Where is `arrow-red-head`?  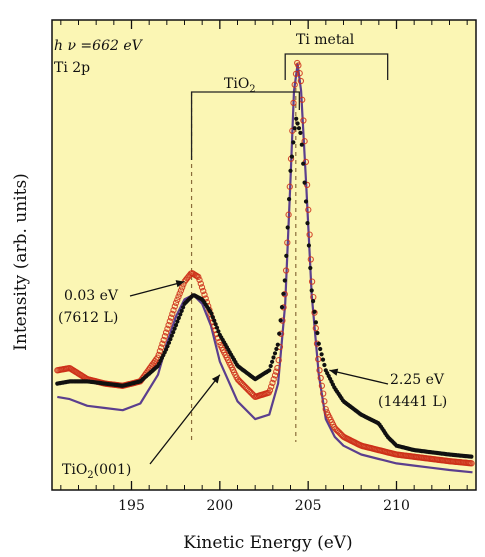
arrow-red-head is located at coordinates (180, 284).